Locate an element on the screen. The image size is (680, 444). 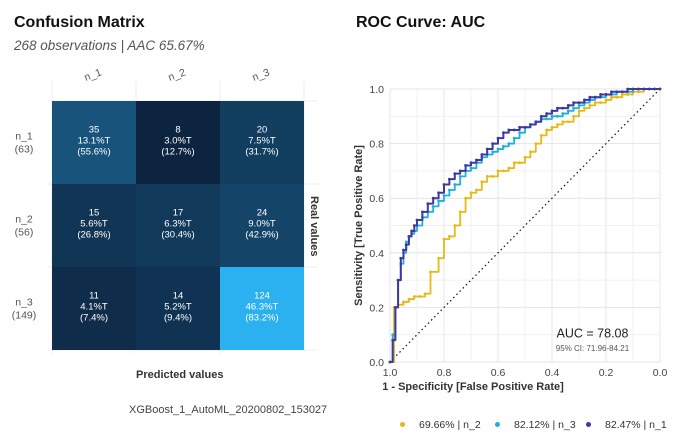
cell-count: 17 is located at coordinates (178, 213).